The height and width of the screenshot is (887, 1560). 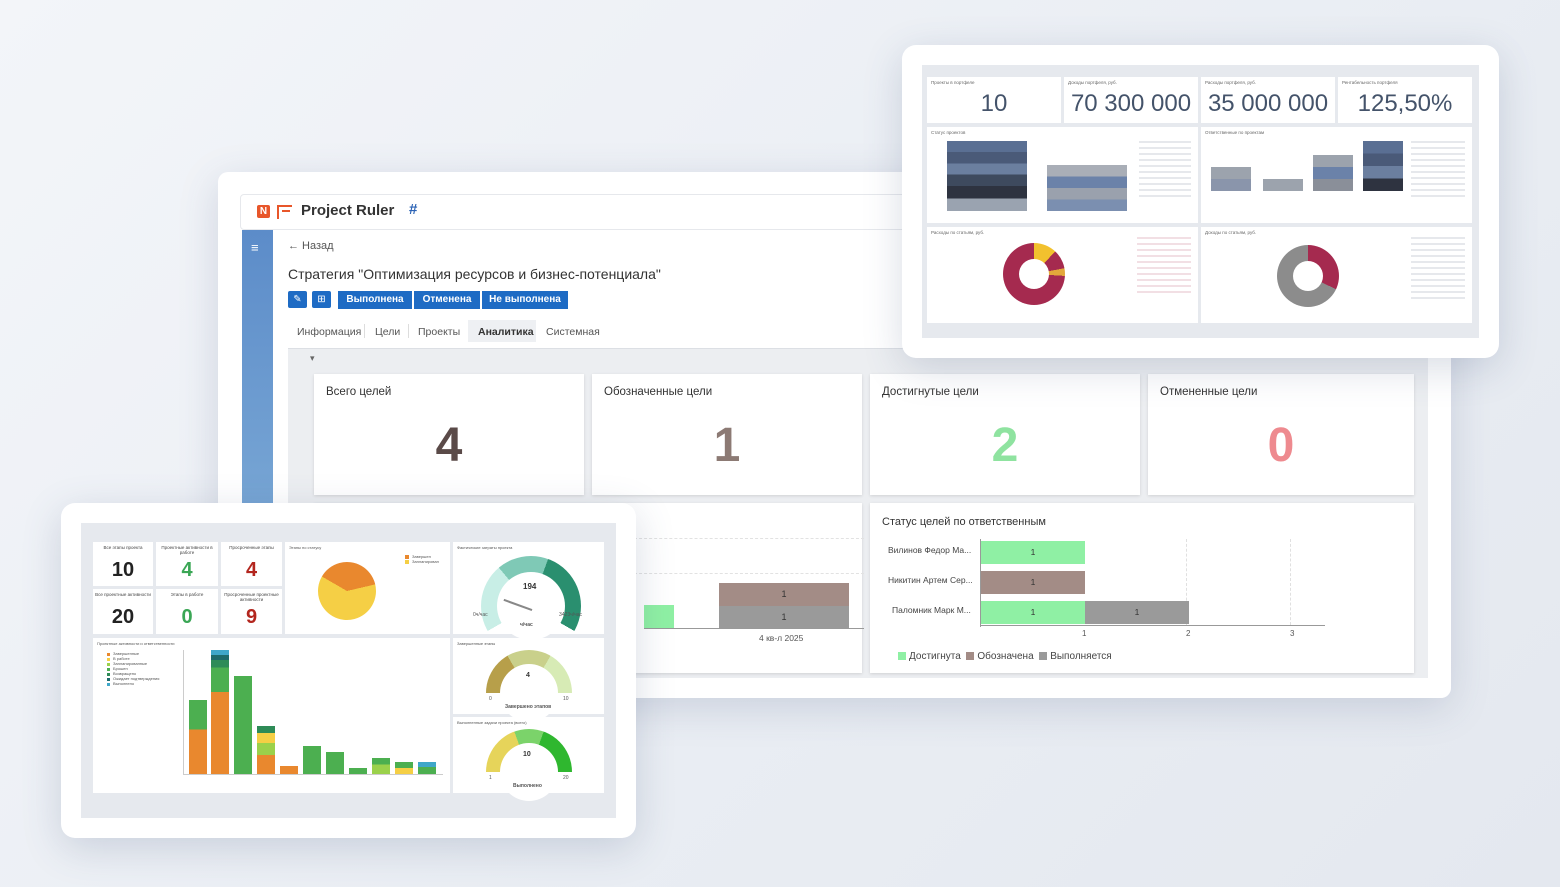 I want to click on app-name: Project Ruler, so click(x=348, y=210).